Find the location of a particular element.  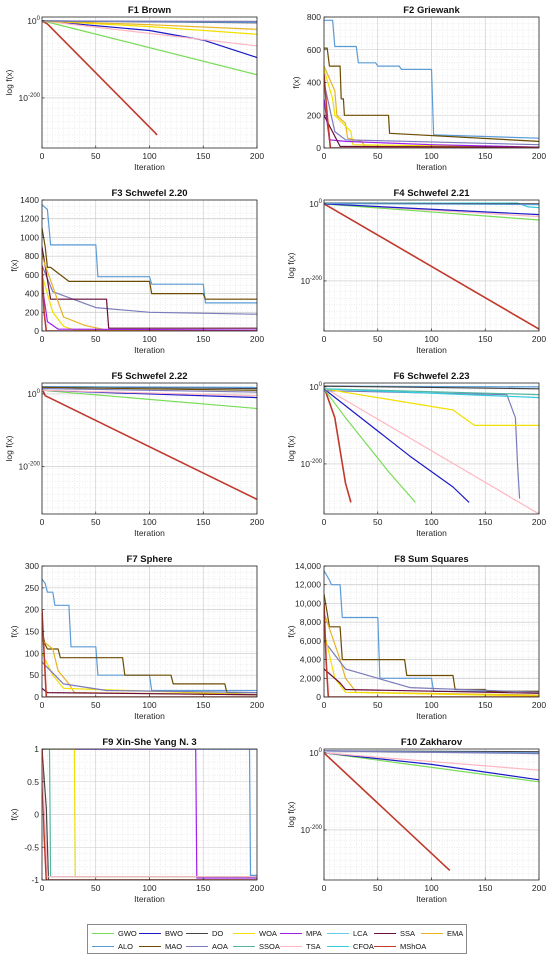

y-tick-label: 800 is located at coordinates (32, 256).